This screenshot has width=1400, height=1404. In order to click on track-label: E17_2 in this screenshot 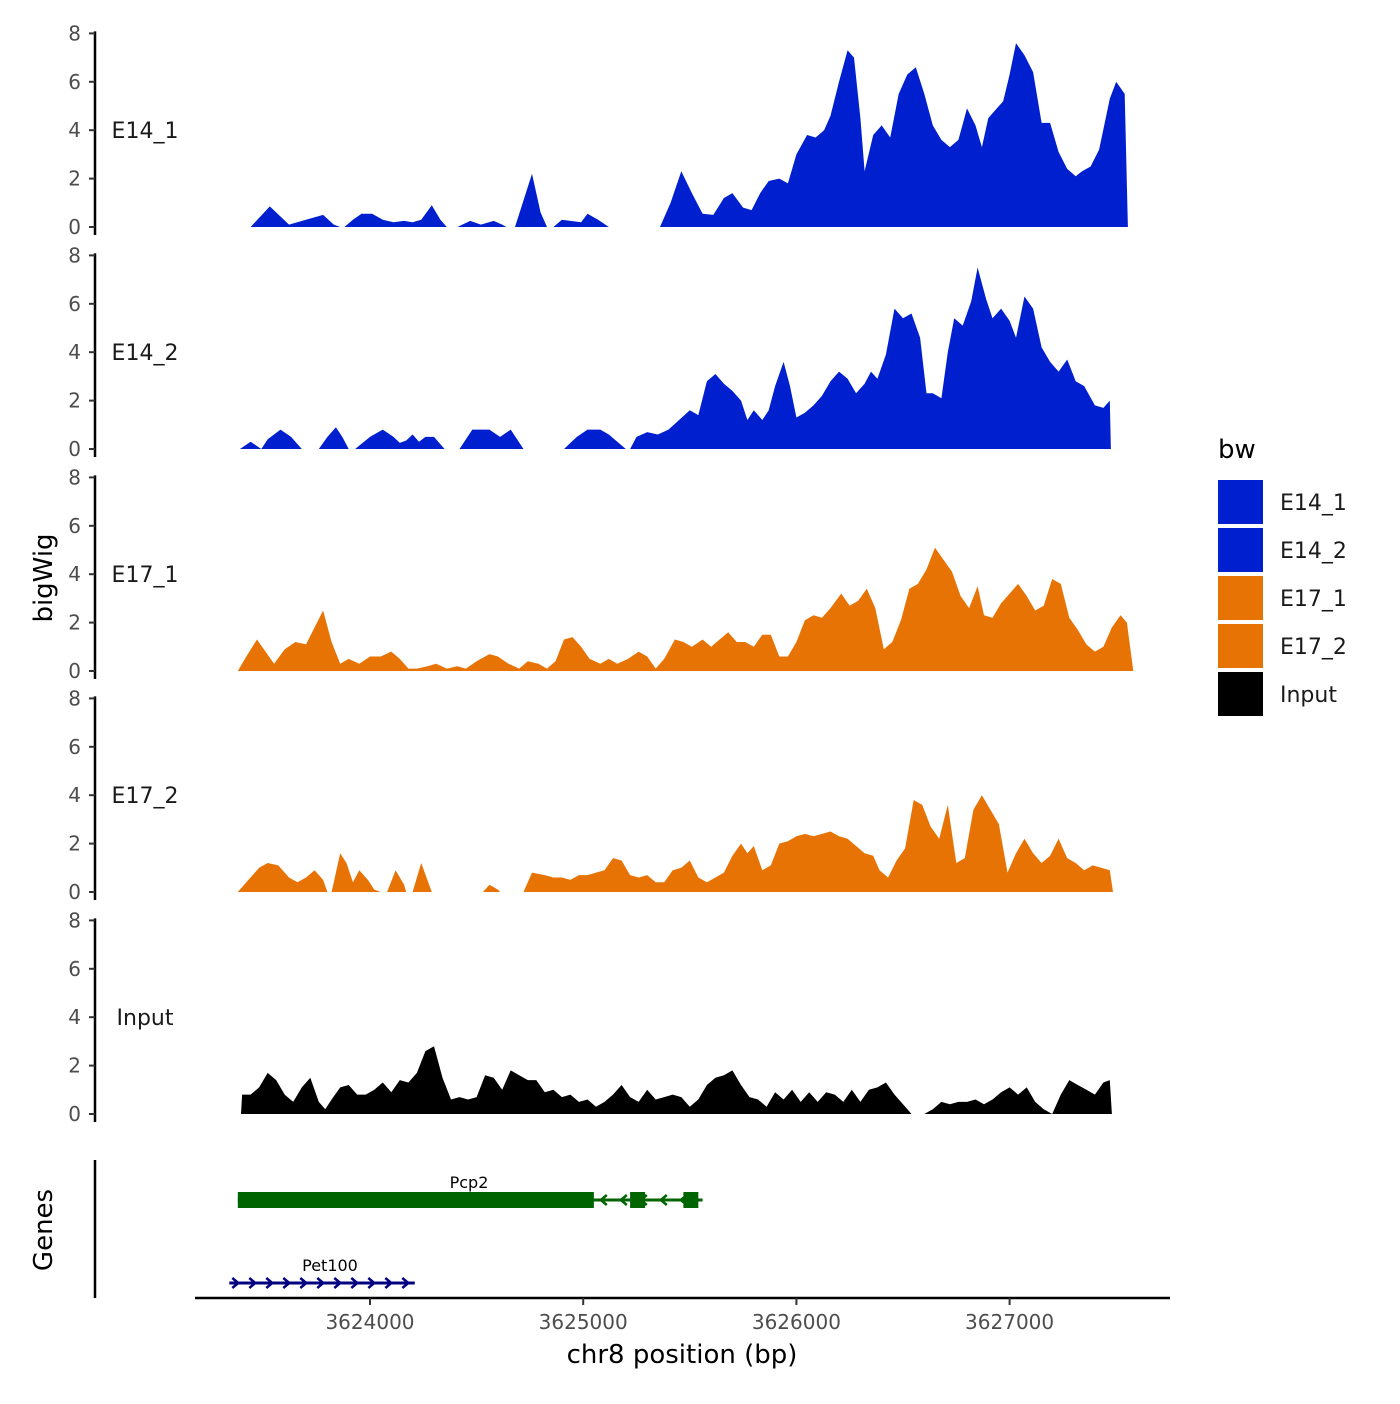, I will do `click(145, 796)`.